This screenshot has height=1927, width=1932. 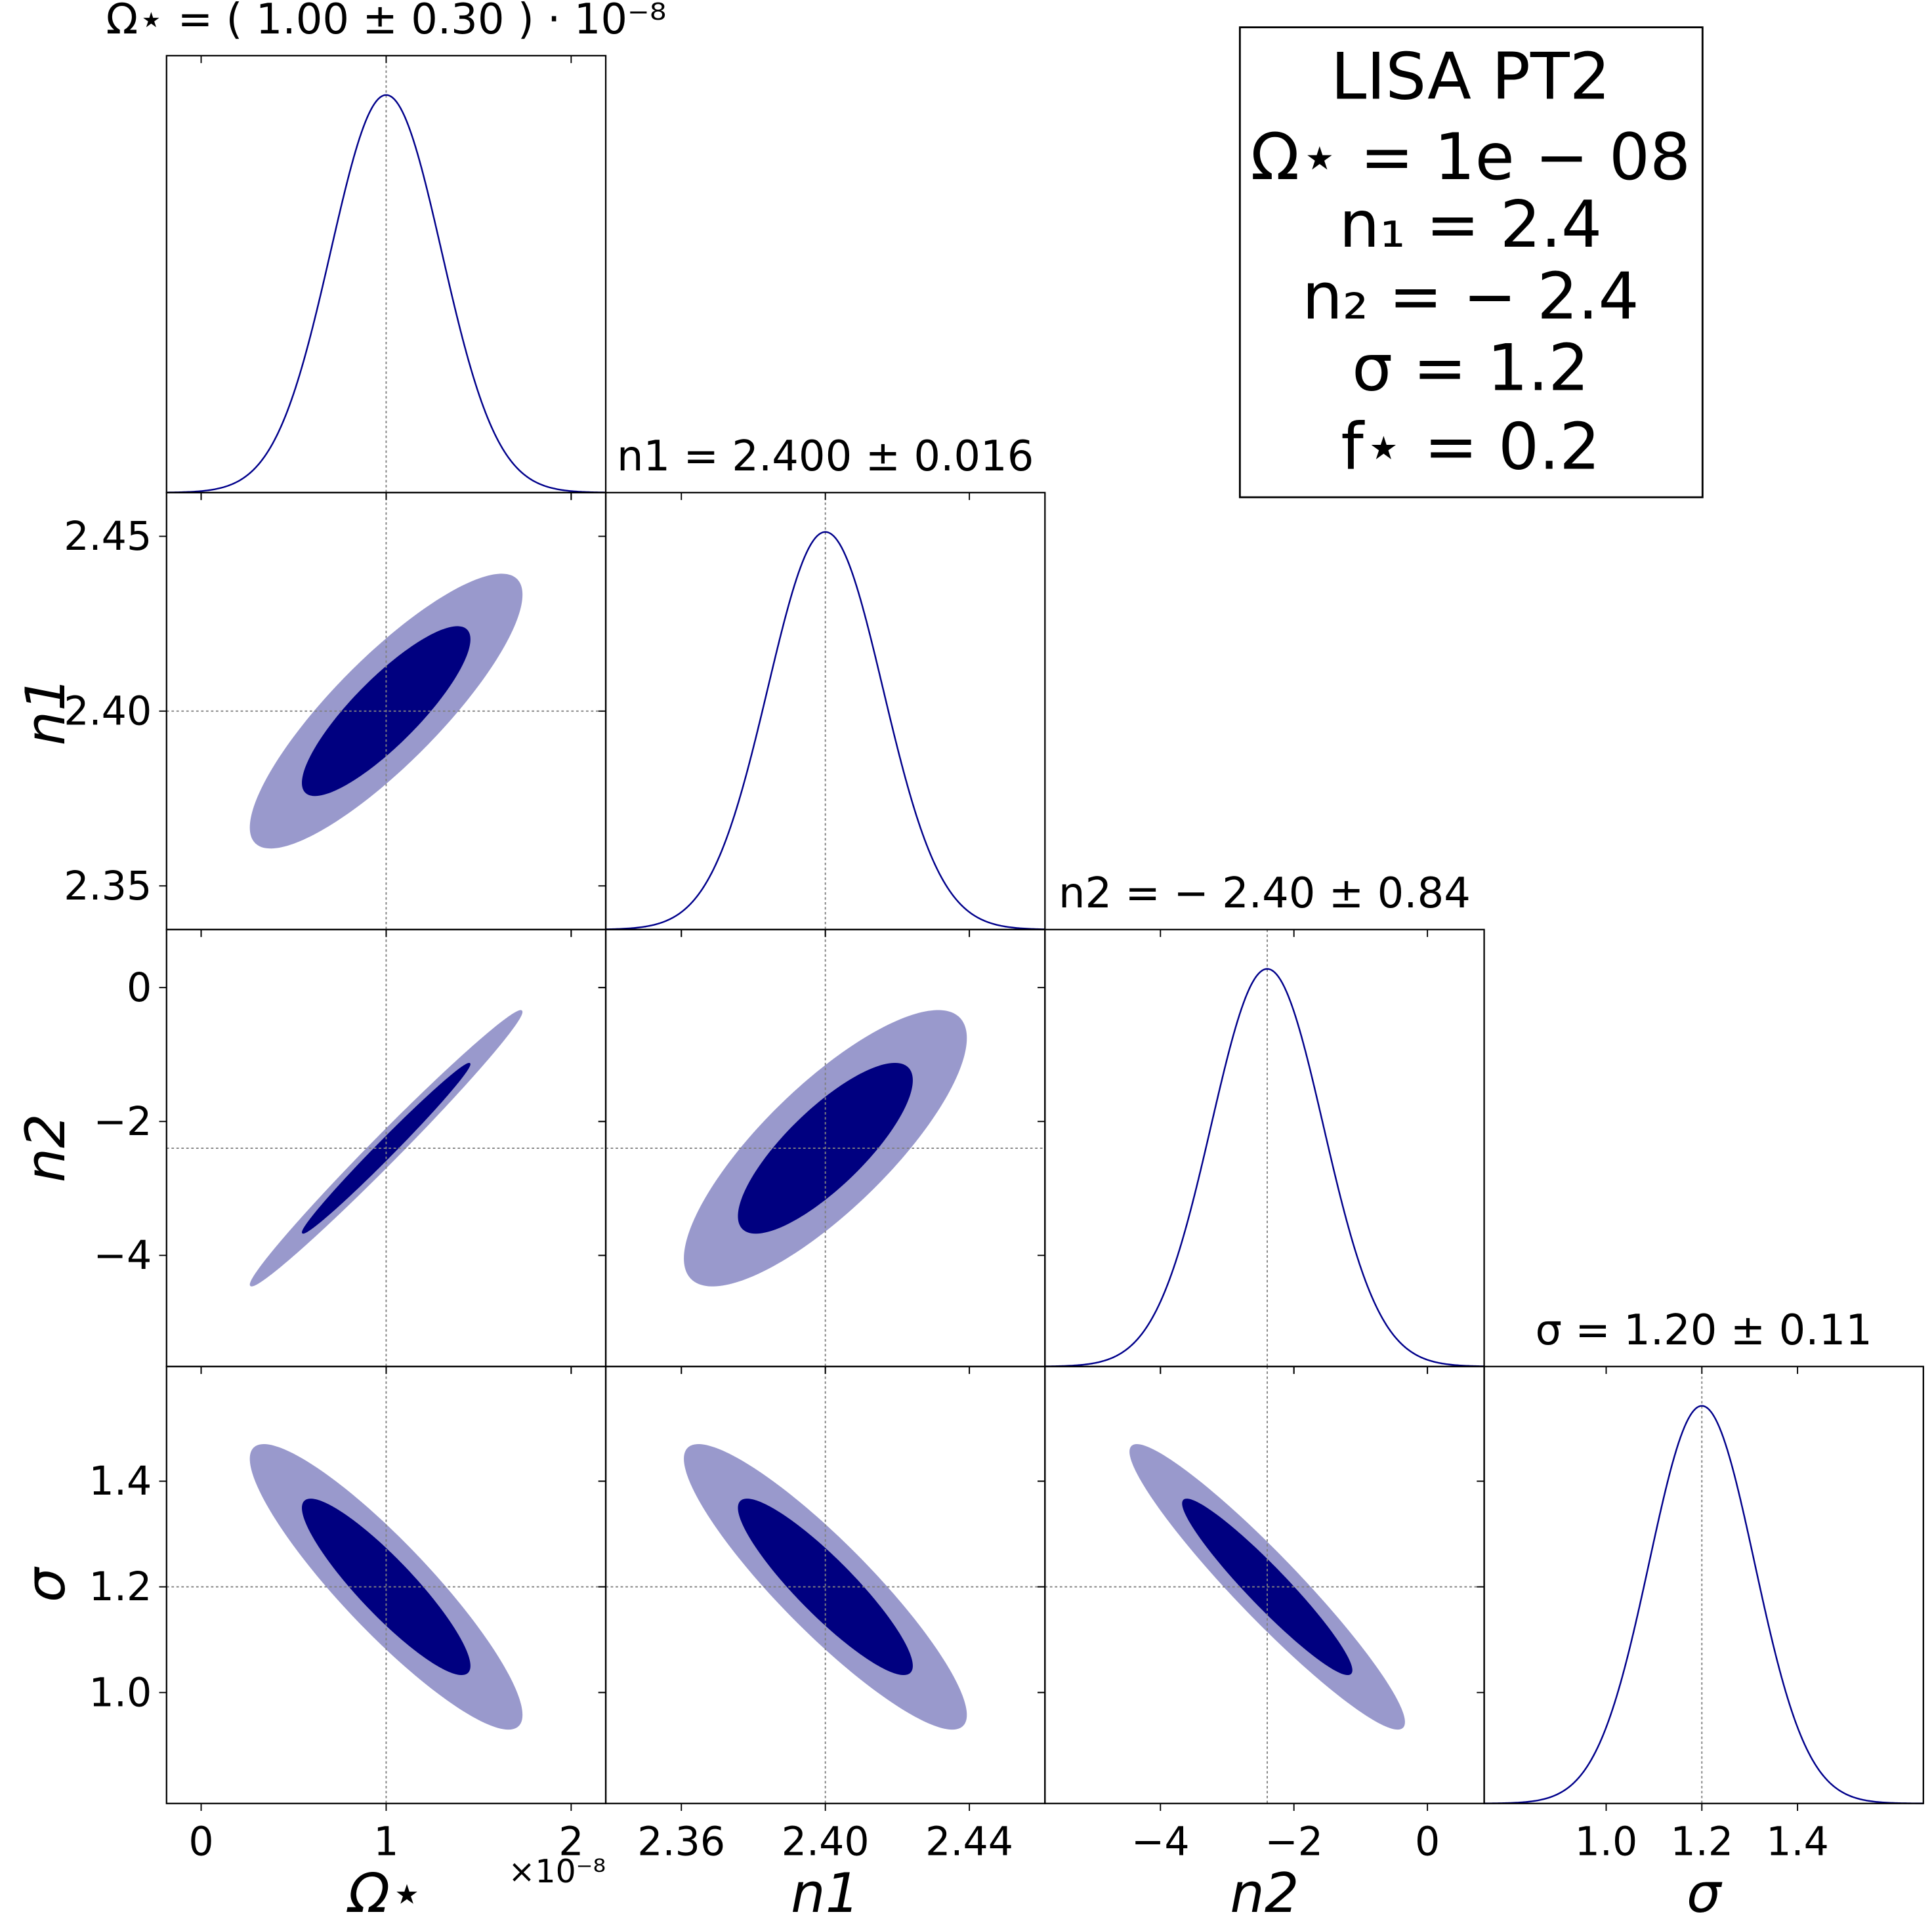 I want to click on x-axis-label: σ, so click(x=1705, y=1893).